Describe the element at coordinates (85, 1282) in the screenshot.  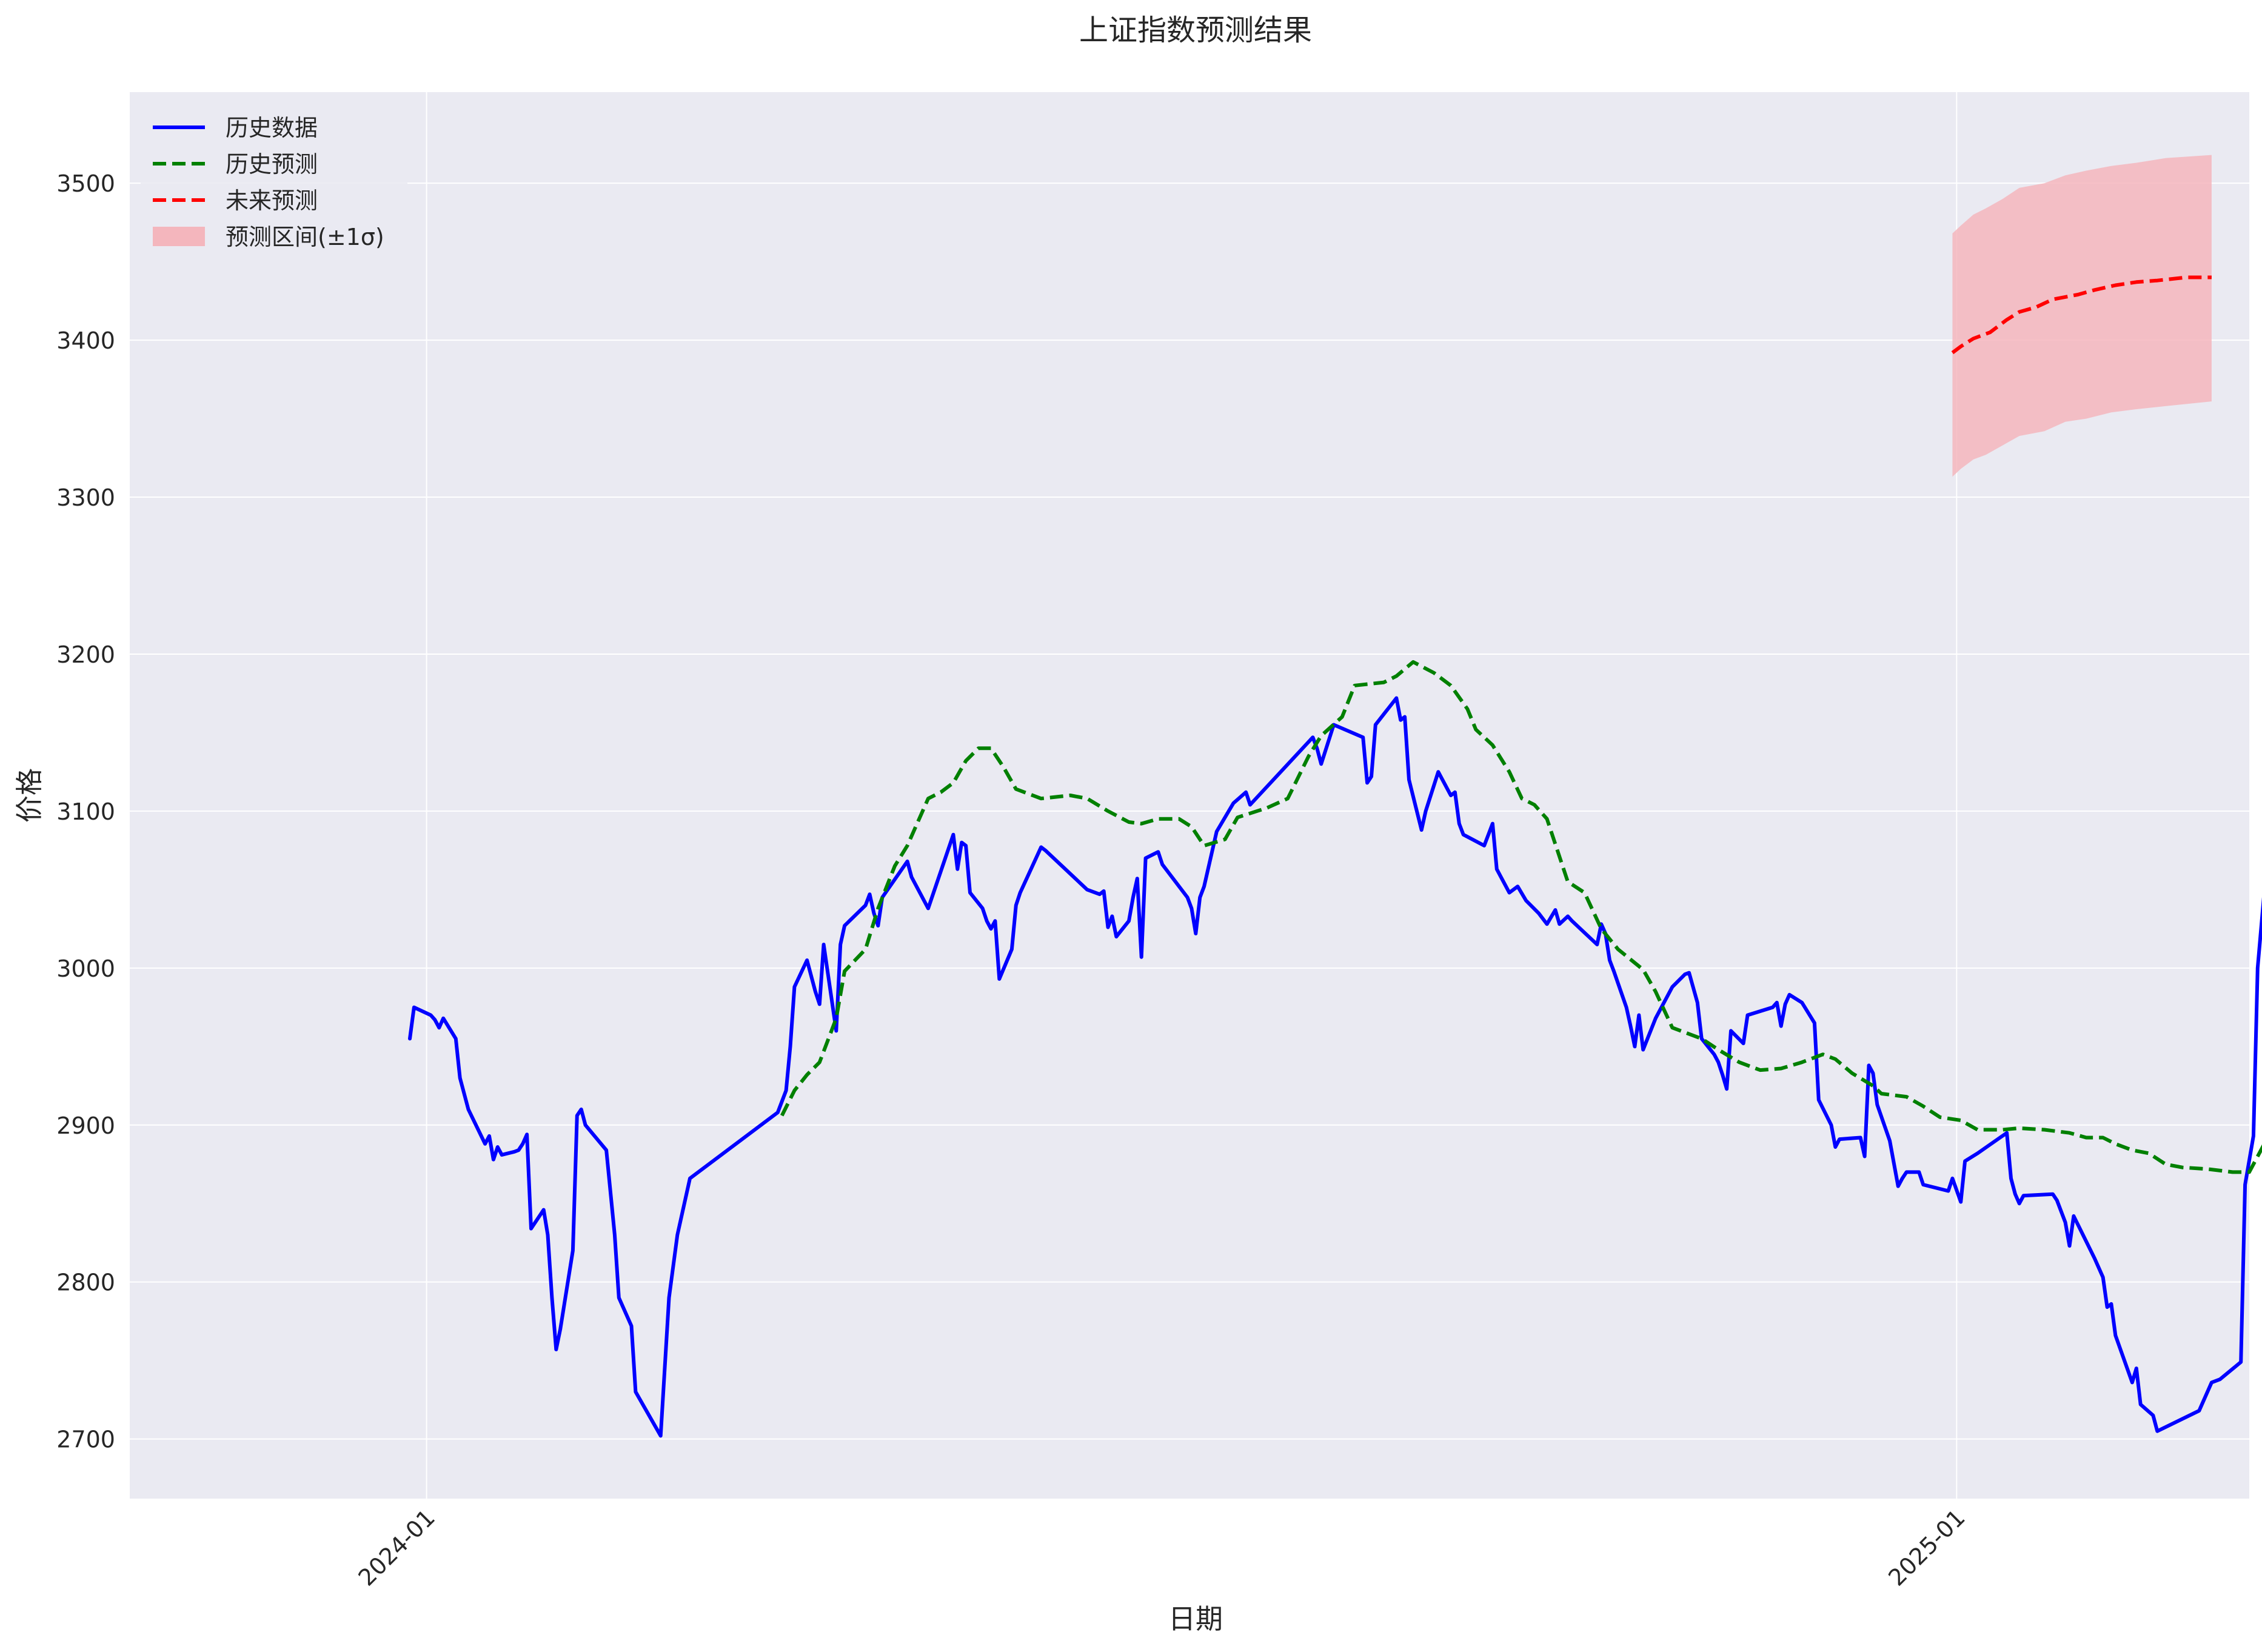
I see `y-tick-label: 2800` at that location.